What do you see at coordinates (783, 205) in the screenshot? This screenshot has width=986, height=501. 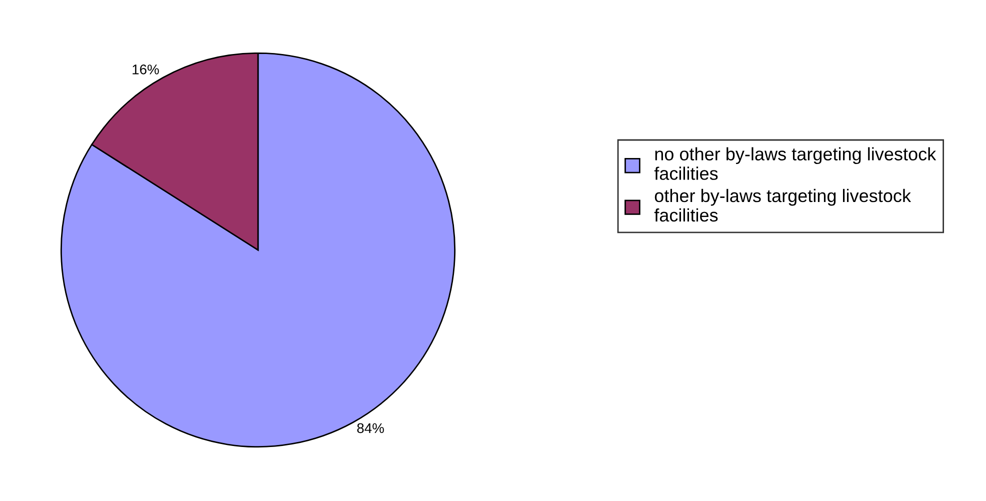 I see `legend-label: other by-laws targeting livestock facilities` at bounding box center [783, 205].